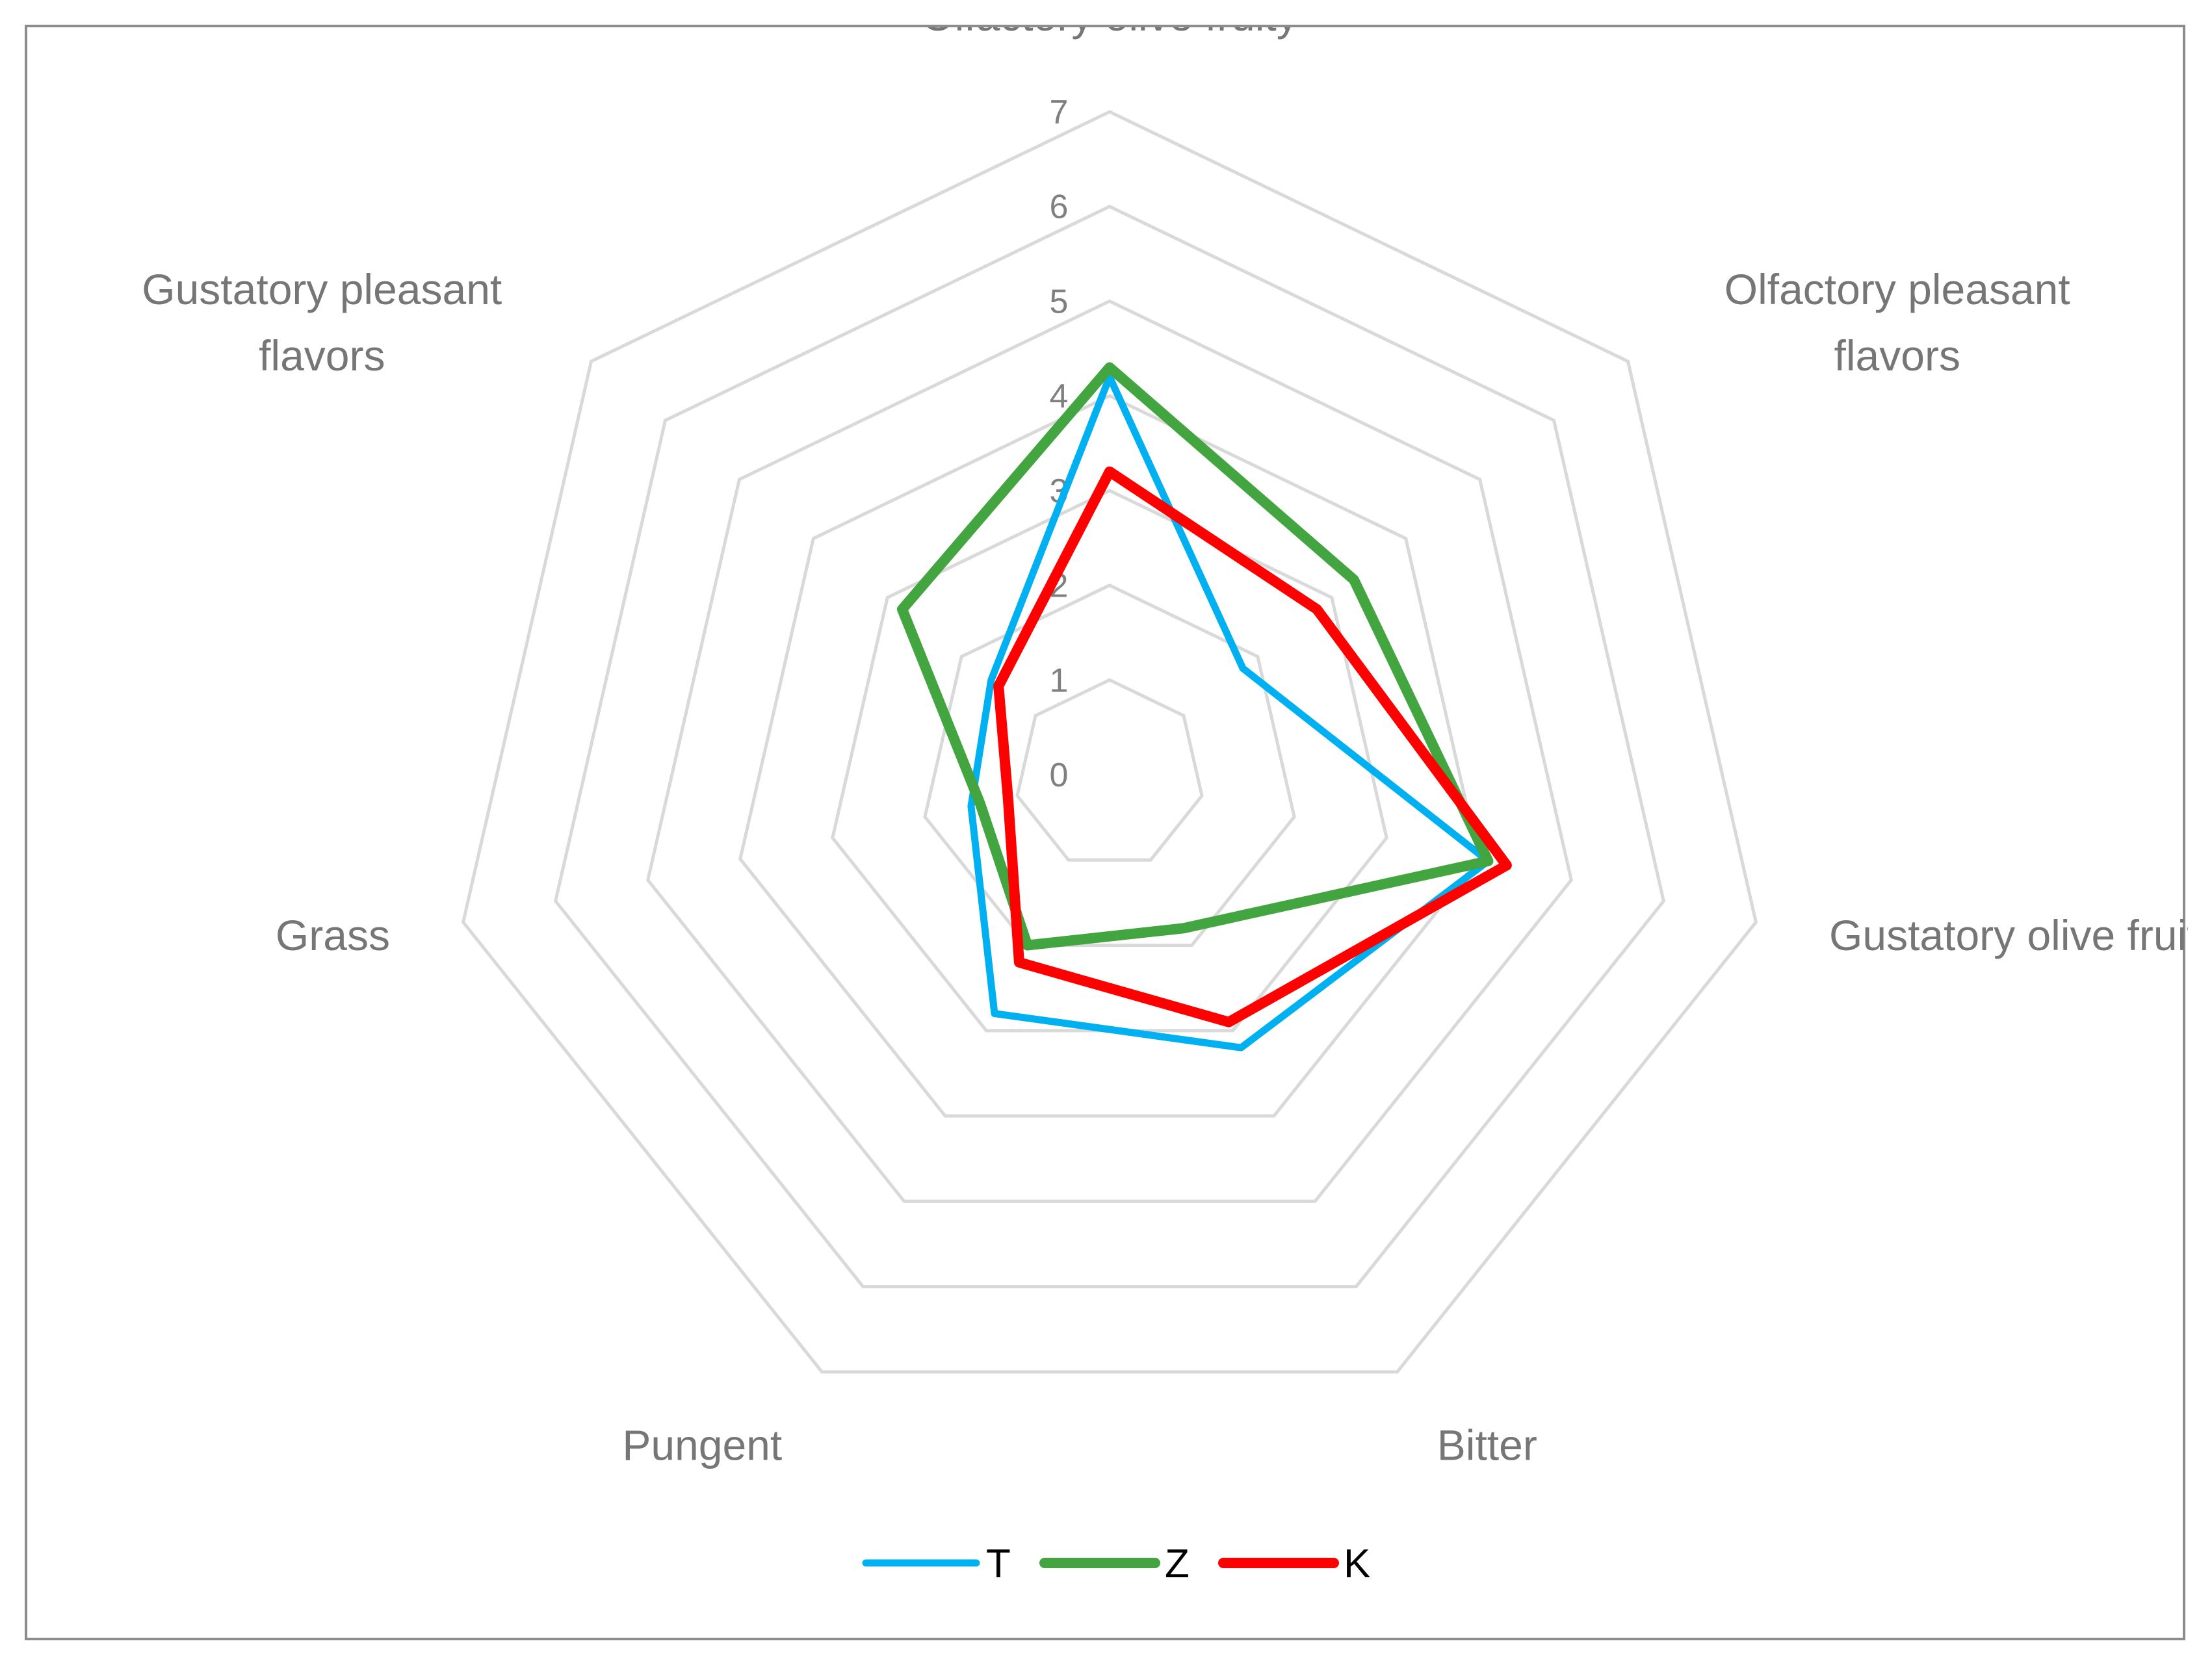  I want to click on tick-label-4: 4, so click(1059, 397).